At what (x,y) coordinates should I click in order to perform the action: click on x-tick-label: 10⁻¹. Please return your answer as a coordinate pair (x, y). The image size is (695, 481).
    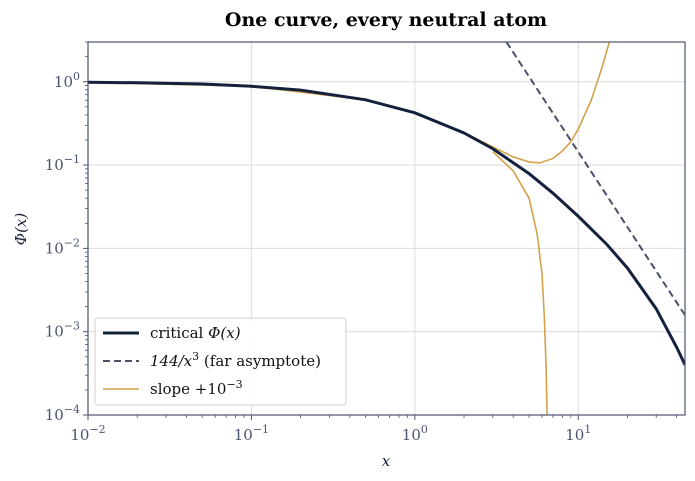
    Looking at the image, I should click on (251, 433).